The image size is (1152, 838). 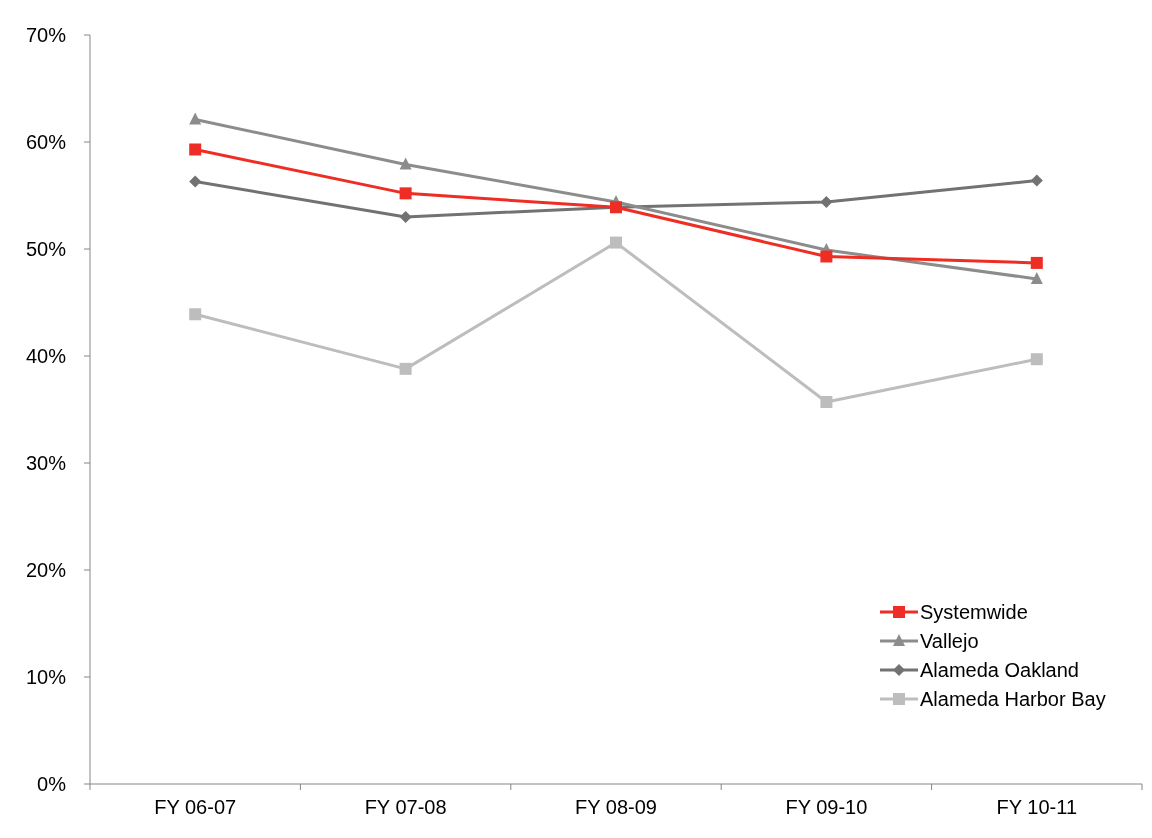 I want to click on legend-label: Alameda Harbor Bay, so click(x=1013, y=699).